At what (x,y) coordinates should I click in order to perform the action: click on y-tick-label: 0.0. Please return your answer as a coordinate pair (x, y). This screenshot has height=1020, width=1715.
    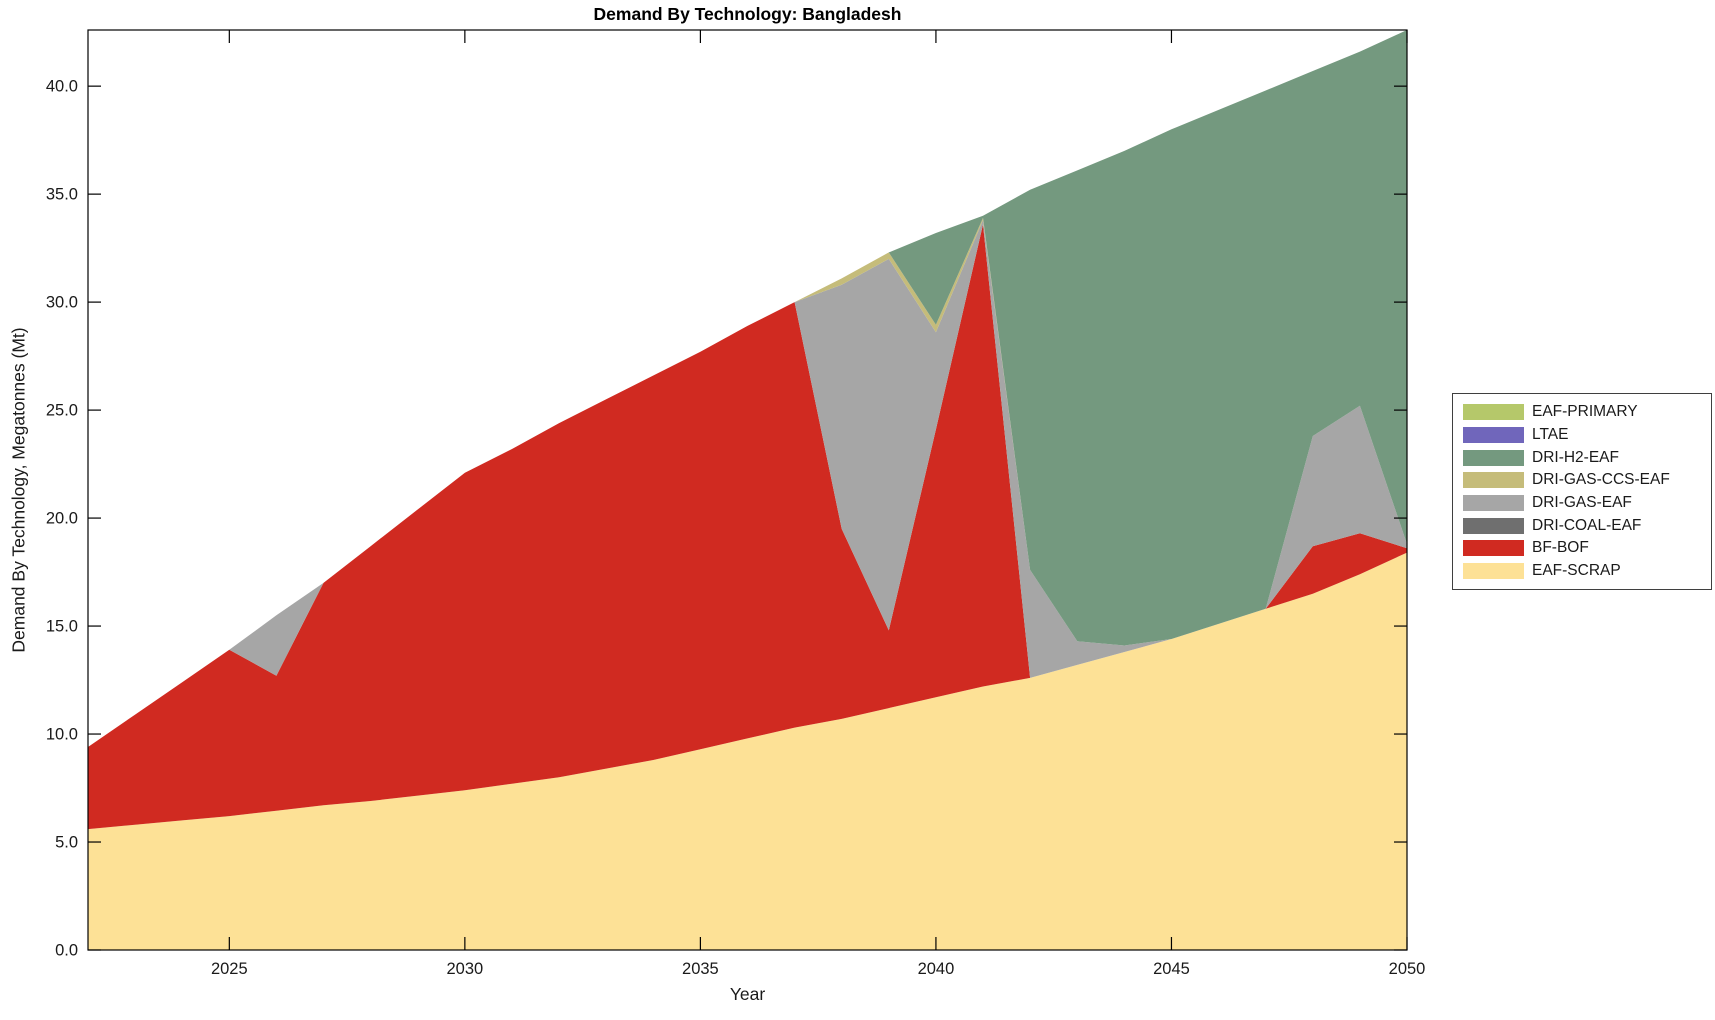
    Looking at the image, I should click on (66, 951).